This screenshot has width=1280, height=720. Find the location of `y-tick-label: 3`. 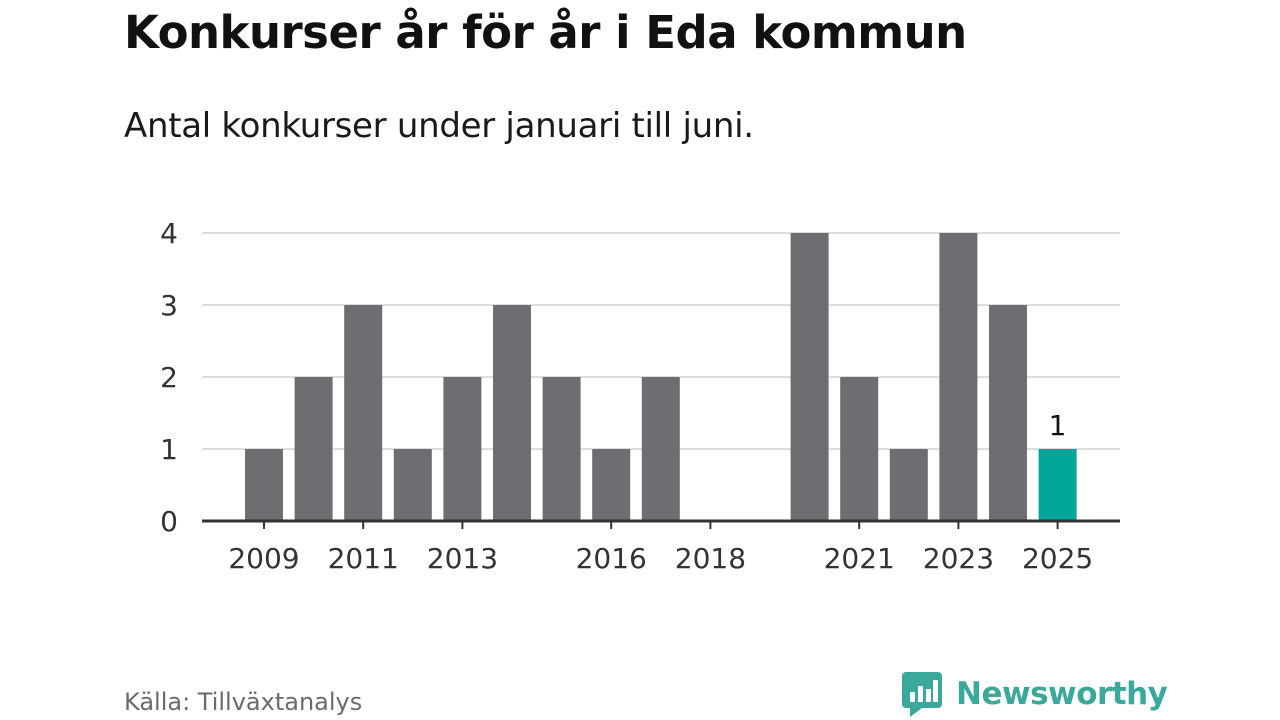

y-tick-label: 3 is located at coordinates (169, 305).